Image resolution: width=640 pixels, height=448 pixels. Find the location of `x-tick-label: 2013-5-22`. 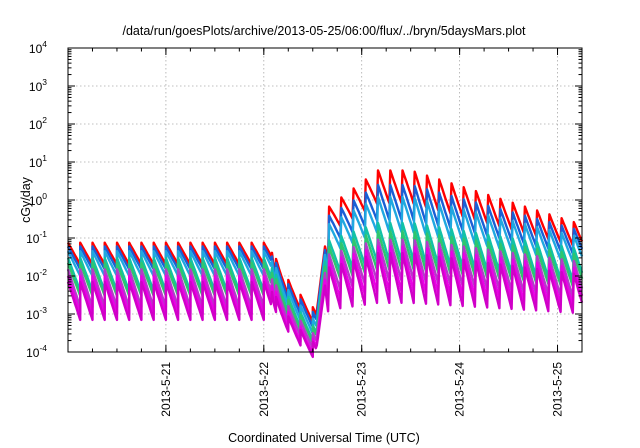

x-tick-label: 2013-5-22 is located at coordinates (264, 389).